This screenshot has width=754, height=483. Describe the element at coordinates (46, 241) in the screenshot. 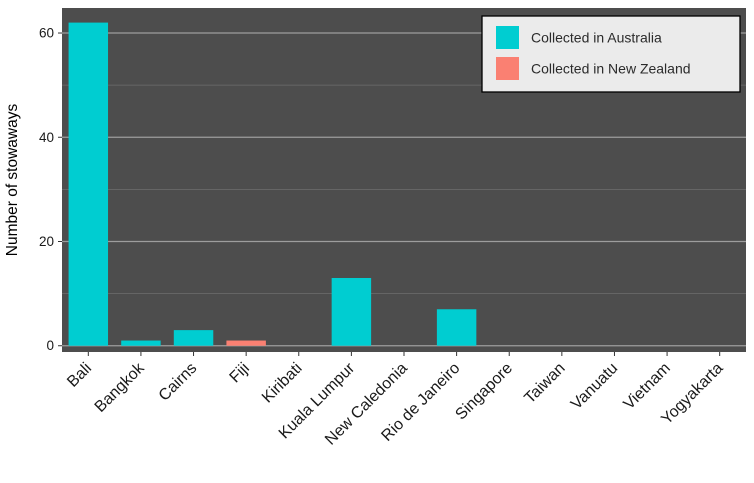

I see `y-tick-label-20: 20` at that location.